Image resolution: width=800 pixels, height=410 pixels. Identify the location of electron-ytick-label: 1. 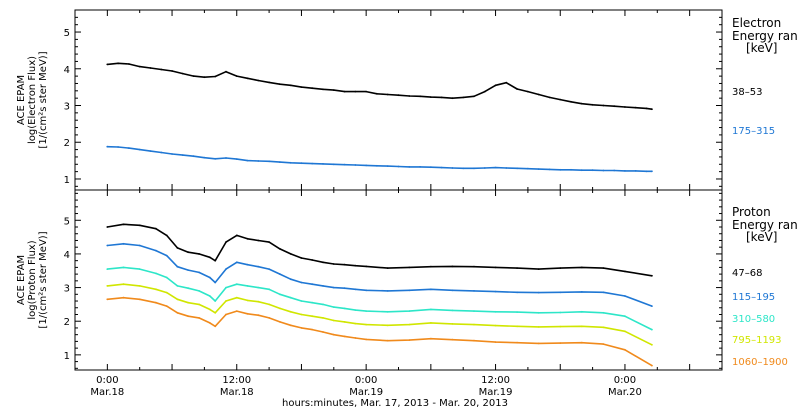
(67, 180).